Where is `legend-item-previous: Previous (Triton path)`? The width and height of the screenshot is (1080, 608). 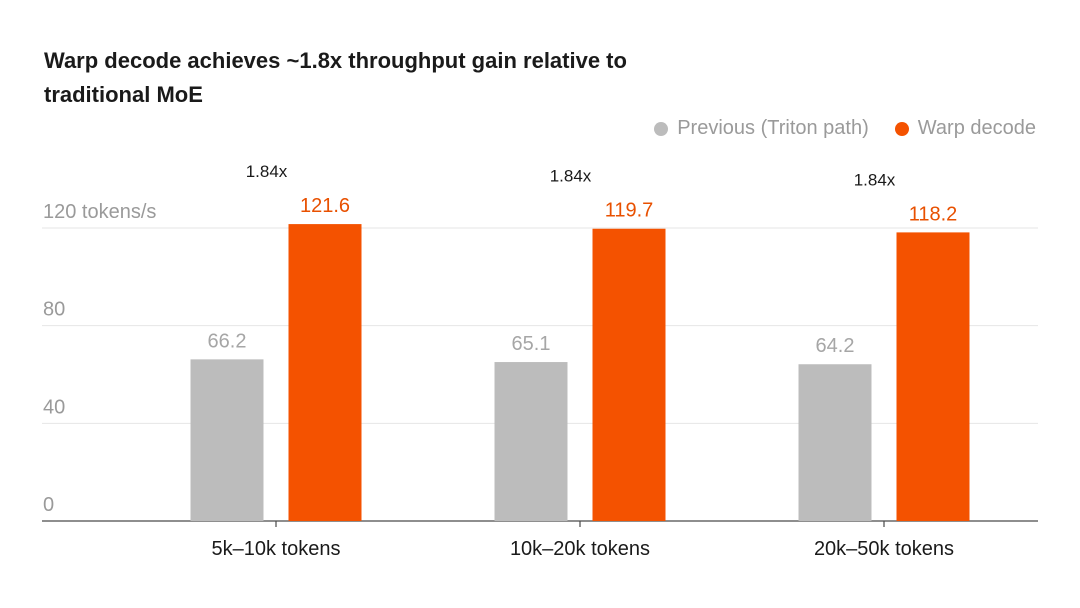
legend-item-previous: Previous (Triton path) is located at coordinates (761, 128).